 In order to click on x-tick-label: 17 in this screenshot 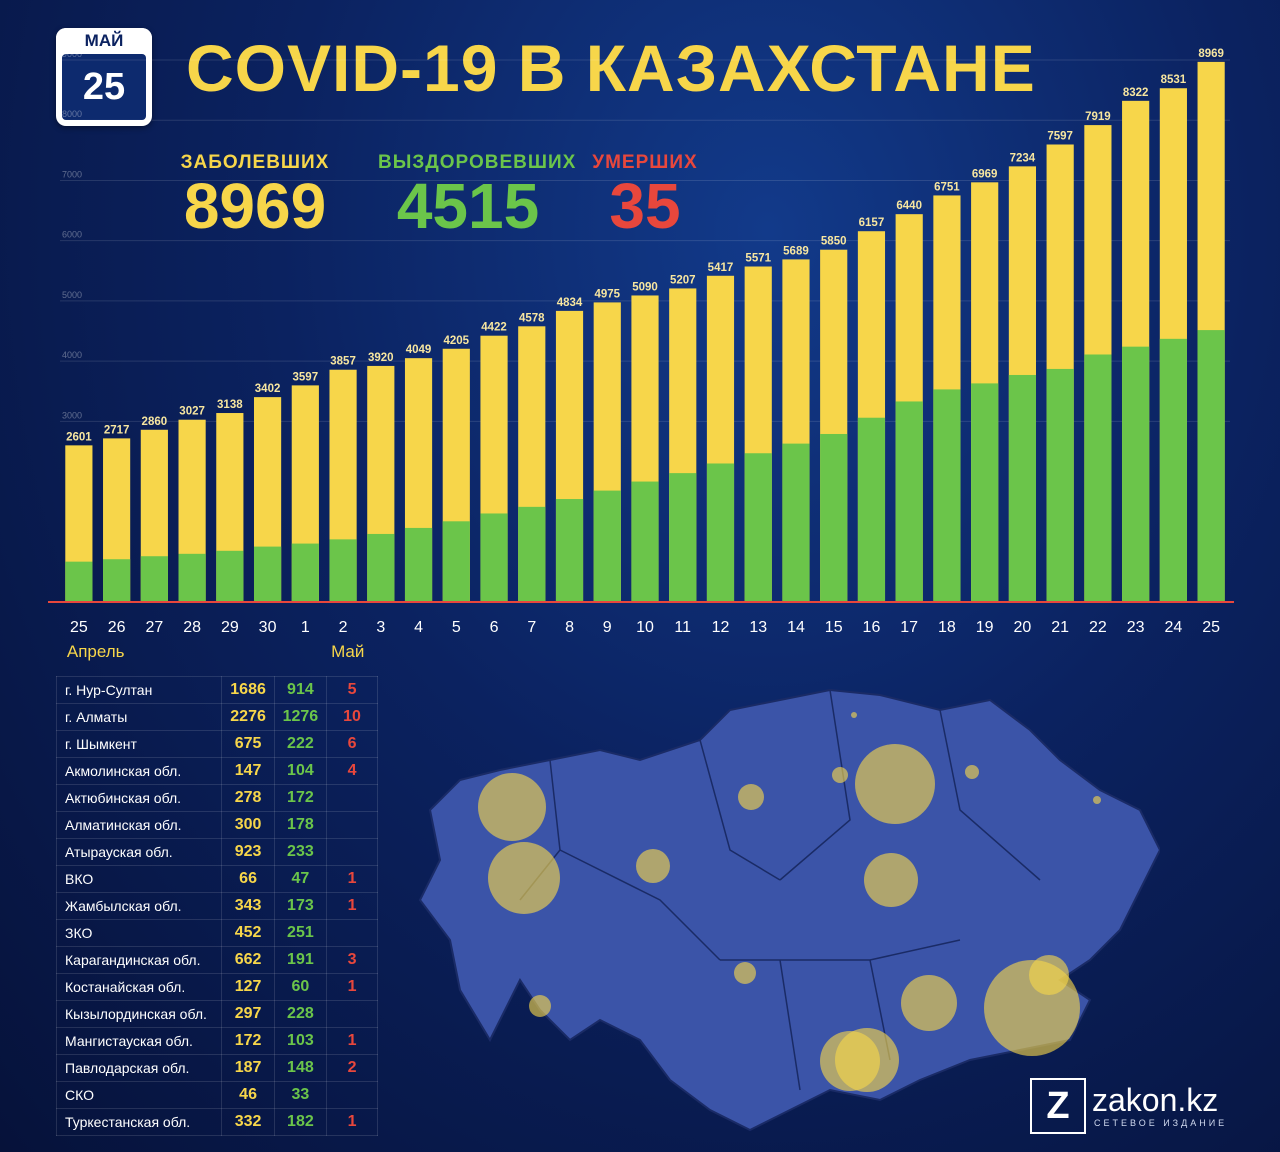, I will do `click(909, 627)`.